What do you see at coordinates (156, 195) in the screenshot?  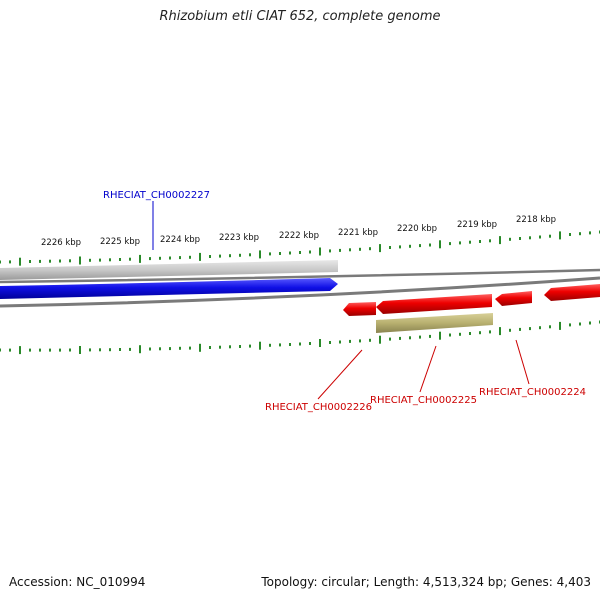 I see `gene-label-rheciat-ch0002227: RHECIAT_CH0002227` at bounding box center [156, 195].